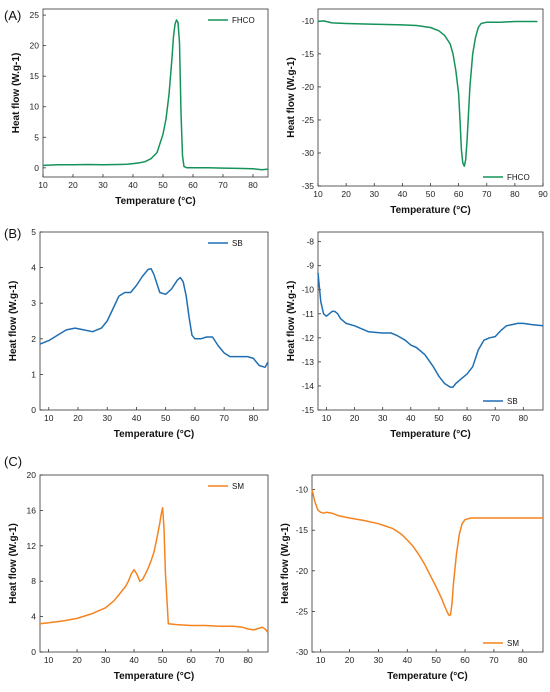 This screenshot has width=550, height=692. I want to click on y-tick-label: -8, so click(310, 242).